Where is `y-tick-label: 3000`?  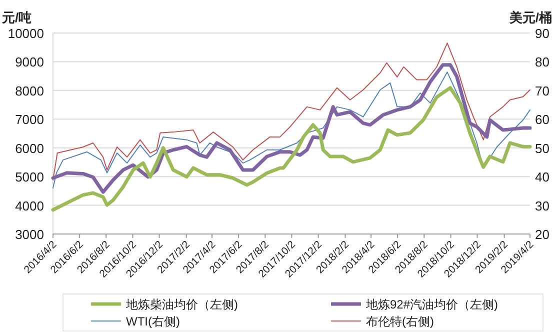 y-tick-label: 3000 is located at coordinates (29, 234).